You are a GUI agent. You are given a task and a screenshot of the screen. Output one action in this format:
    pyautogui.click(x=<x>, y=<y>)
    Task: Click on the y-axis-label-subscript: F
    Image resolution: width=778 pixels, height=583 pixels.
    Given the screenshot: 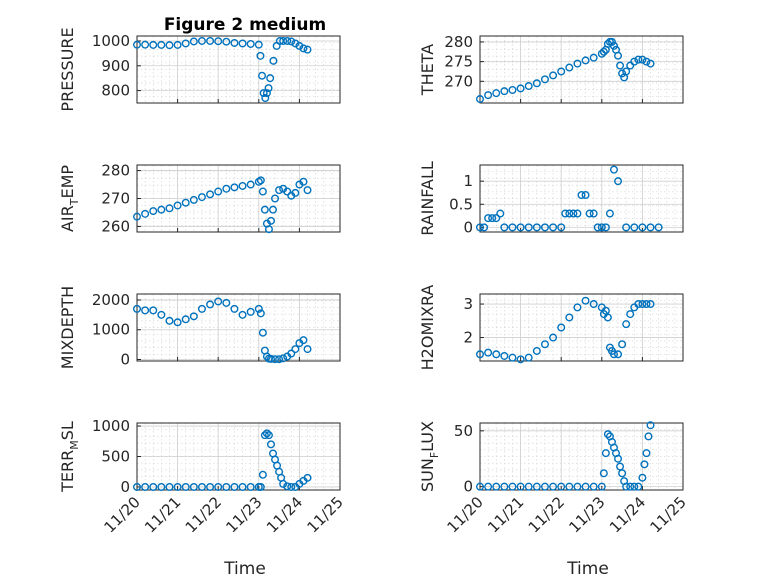 What is the action you would take?
    pyautogui.click(x=434, y=455)
    